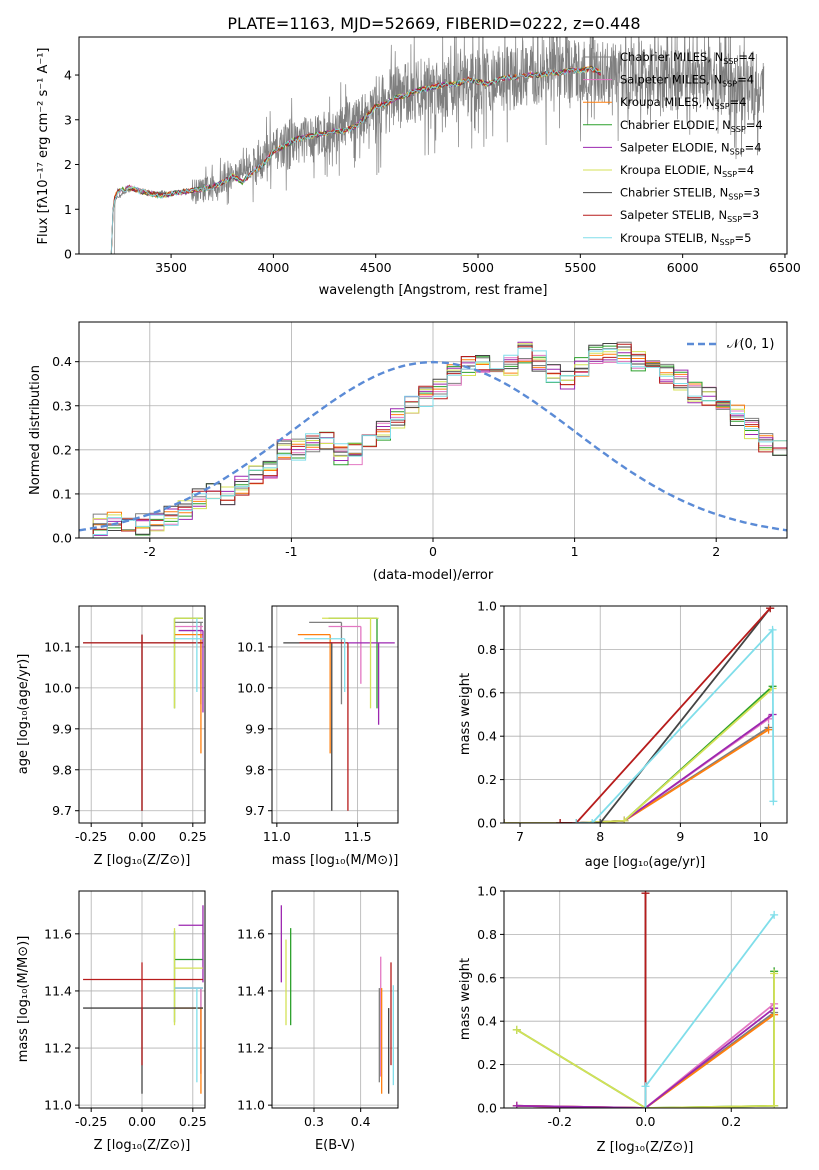 The image size is (819, 1170). I want to click on residuals-ylabel: Normed distribution, so click(35, 430).